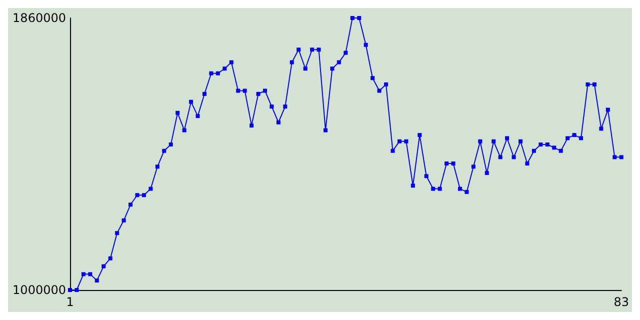  Describe the element at coordinates (39, 290) in the screenshot. I see `y-tick-label: 1000000` at that location.